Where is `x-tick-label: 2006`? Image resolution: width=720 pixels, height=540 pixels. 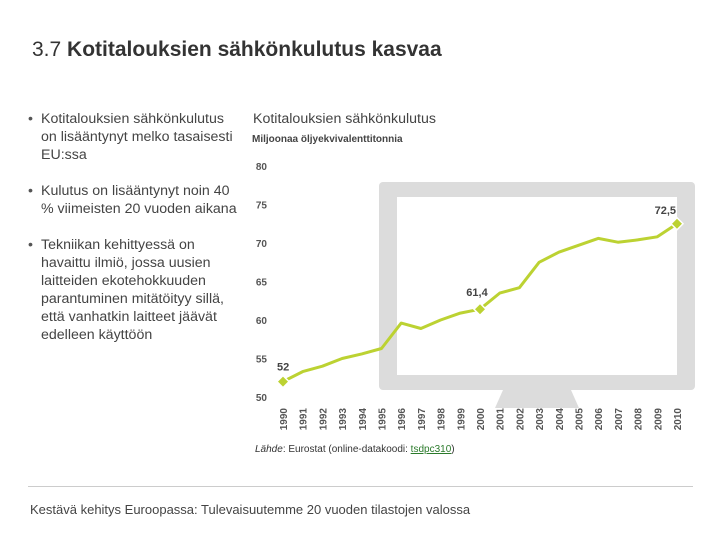 x-tick-label: 2006 is located at coordinates (599, 419).